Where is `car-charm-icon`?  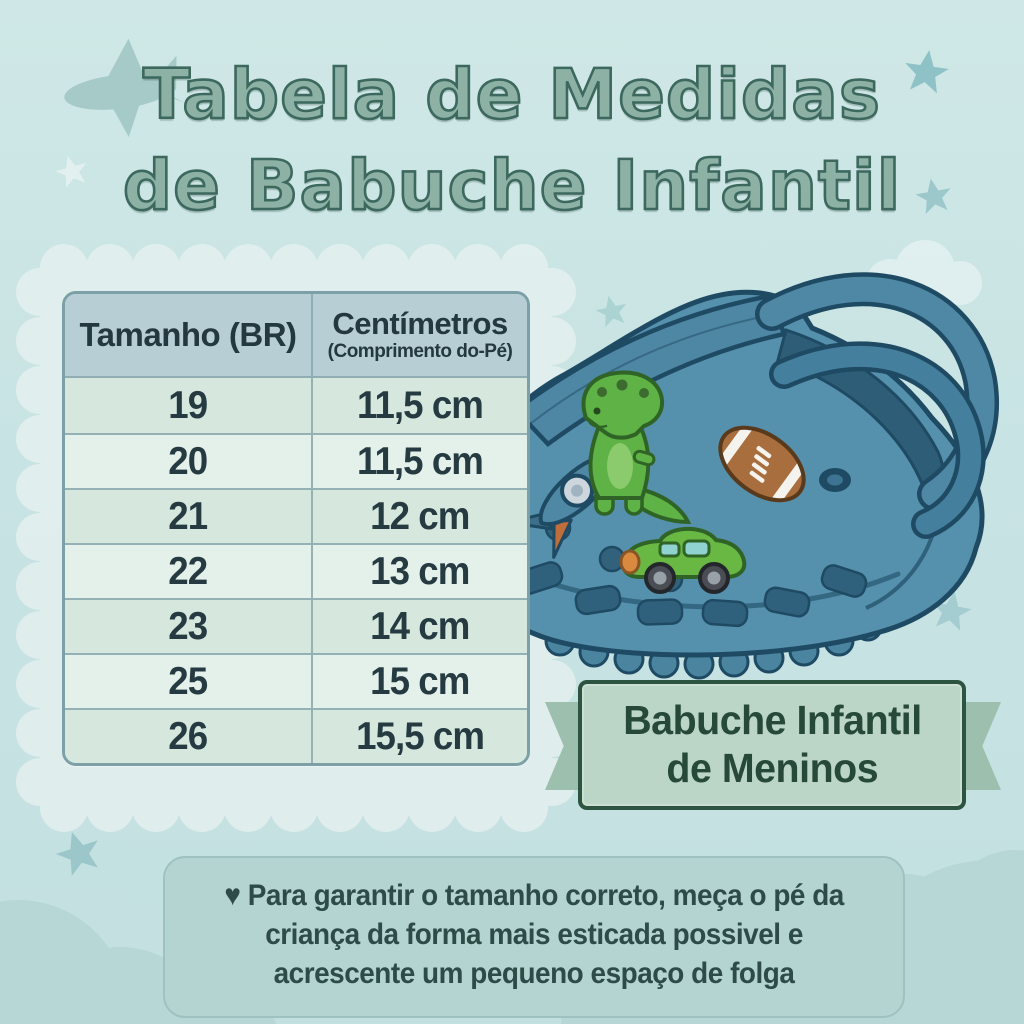 car-charm-icon is located at coordinates (683, 560).